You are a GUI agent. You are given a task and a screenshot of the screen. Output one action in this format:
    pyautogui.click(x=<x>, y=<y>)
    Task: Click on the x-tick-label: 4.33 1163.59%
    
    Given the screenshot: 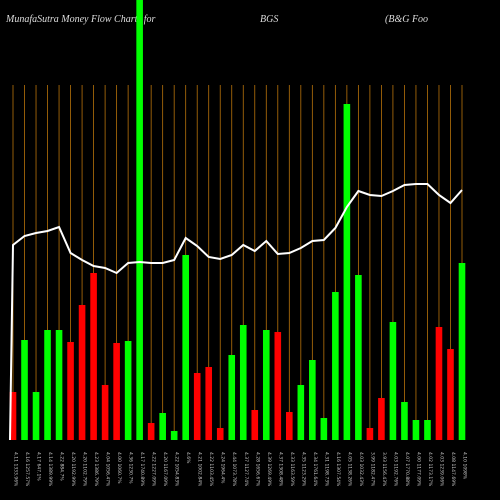 What is the action you would take?
    pyautogui.click(x=292, y=469)
    